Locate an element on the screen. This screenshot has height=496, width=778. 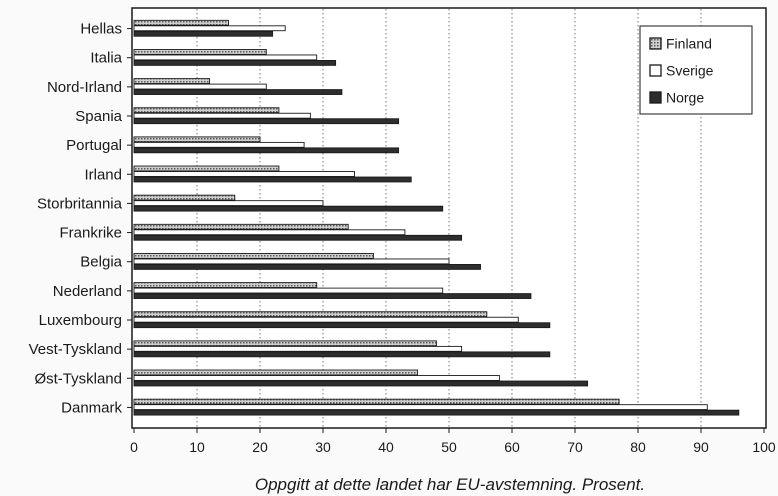
x-tick-label: 70 is located at coordinates (575, 447).